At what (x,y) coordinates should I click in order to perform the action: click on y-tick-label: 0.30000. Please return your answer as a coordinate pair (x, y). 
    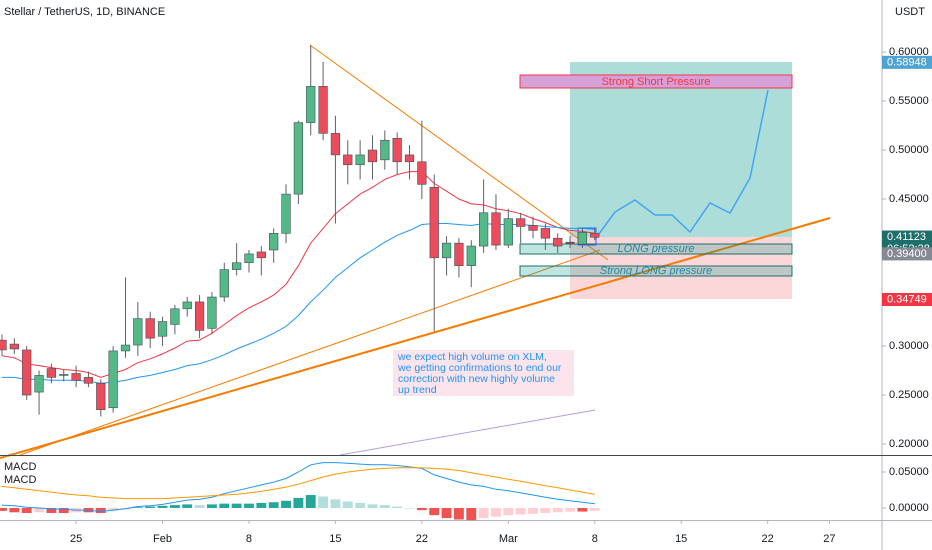
    Looking at the image, I should click on (909, 346).